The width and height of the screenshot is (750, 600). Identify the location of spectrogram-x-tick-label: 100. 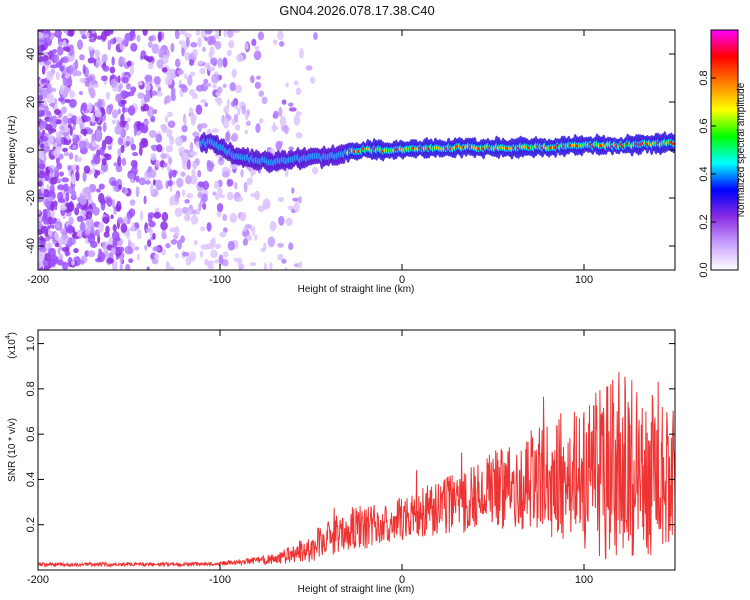
(584, 280).